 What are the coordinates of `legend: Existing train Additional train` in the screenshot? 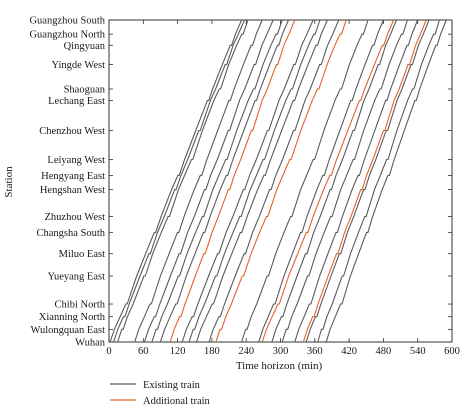 It's located at (160, 393).